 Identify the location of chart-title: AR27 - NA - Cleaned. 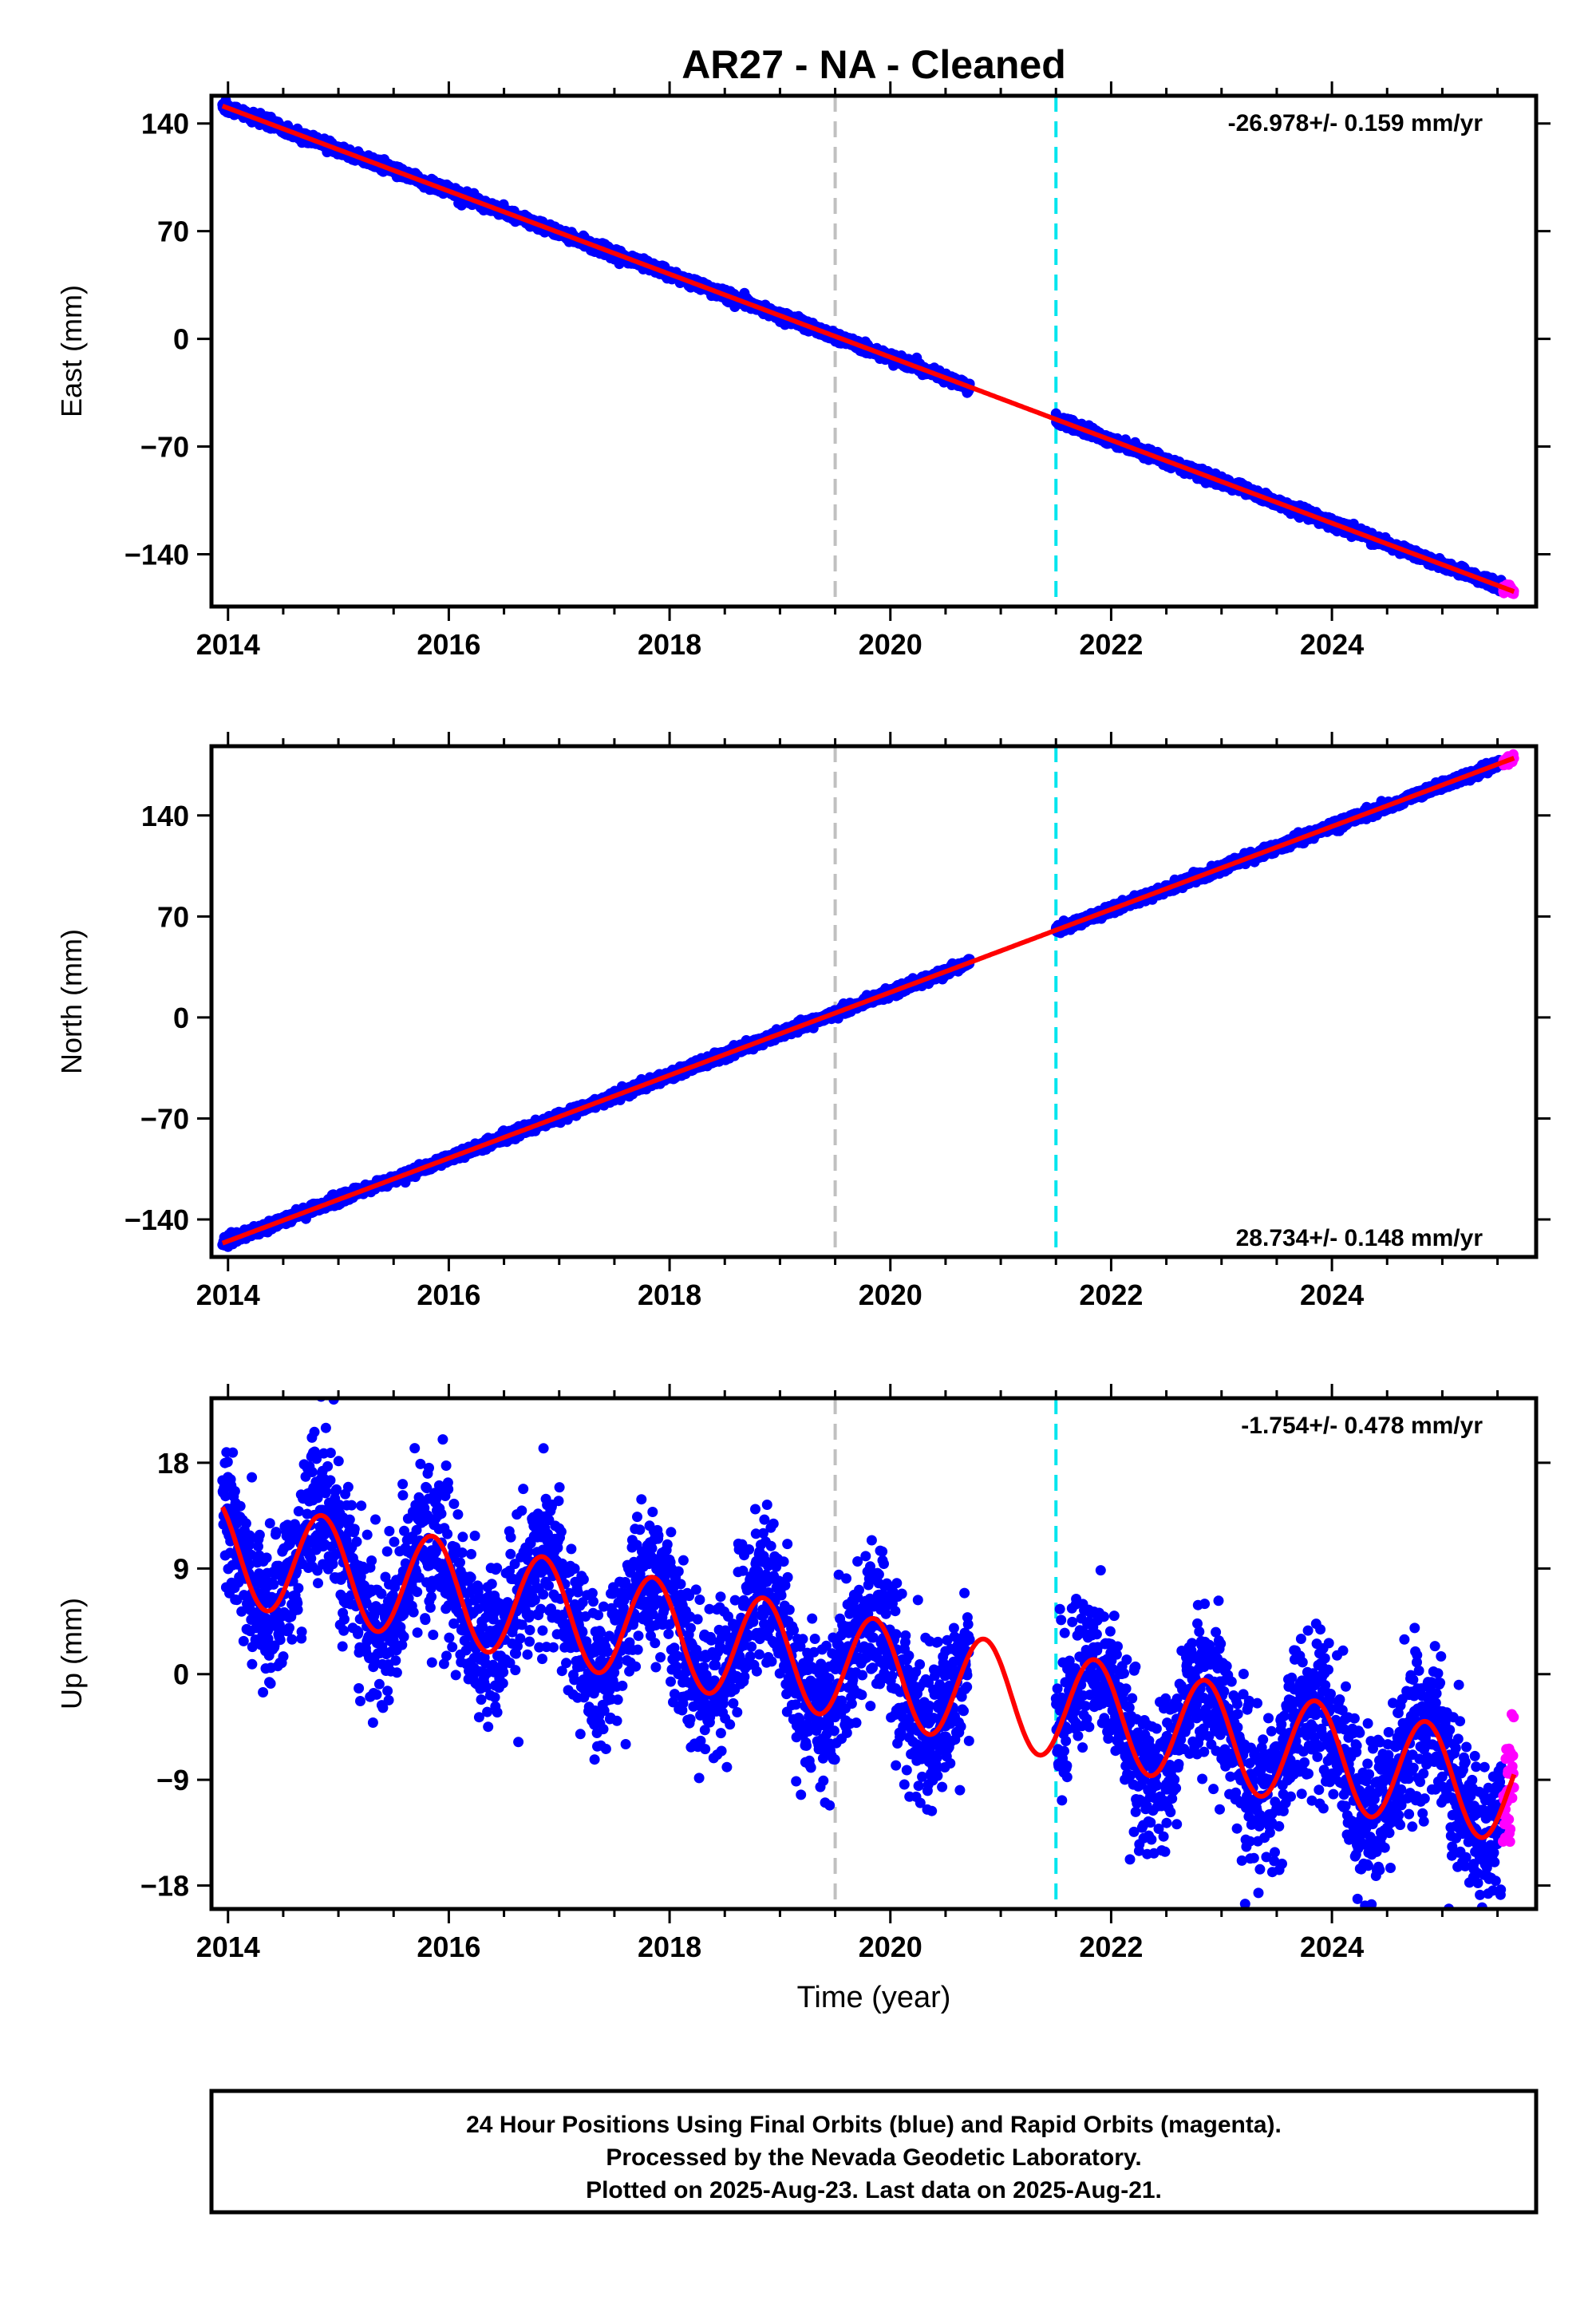
(873, 64).